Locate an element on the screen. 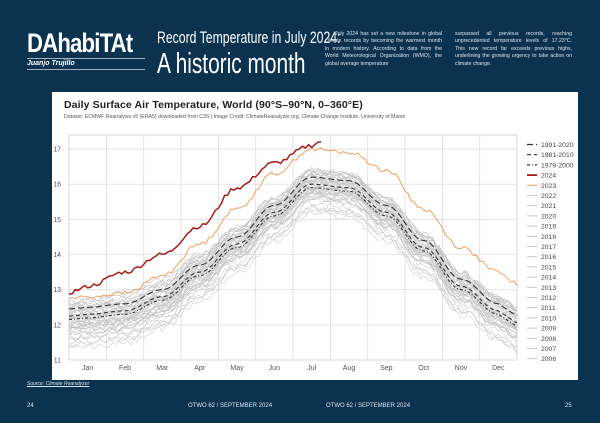 Image resolution: width=600 pixels, height=423 pixels. legend-label: 2013 is located at coordinates (548, 288).